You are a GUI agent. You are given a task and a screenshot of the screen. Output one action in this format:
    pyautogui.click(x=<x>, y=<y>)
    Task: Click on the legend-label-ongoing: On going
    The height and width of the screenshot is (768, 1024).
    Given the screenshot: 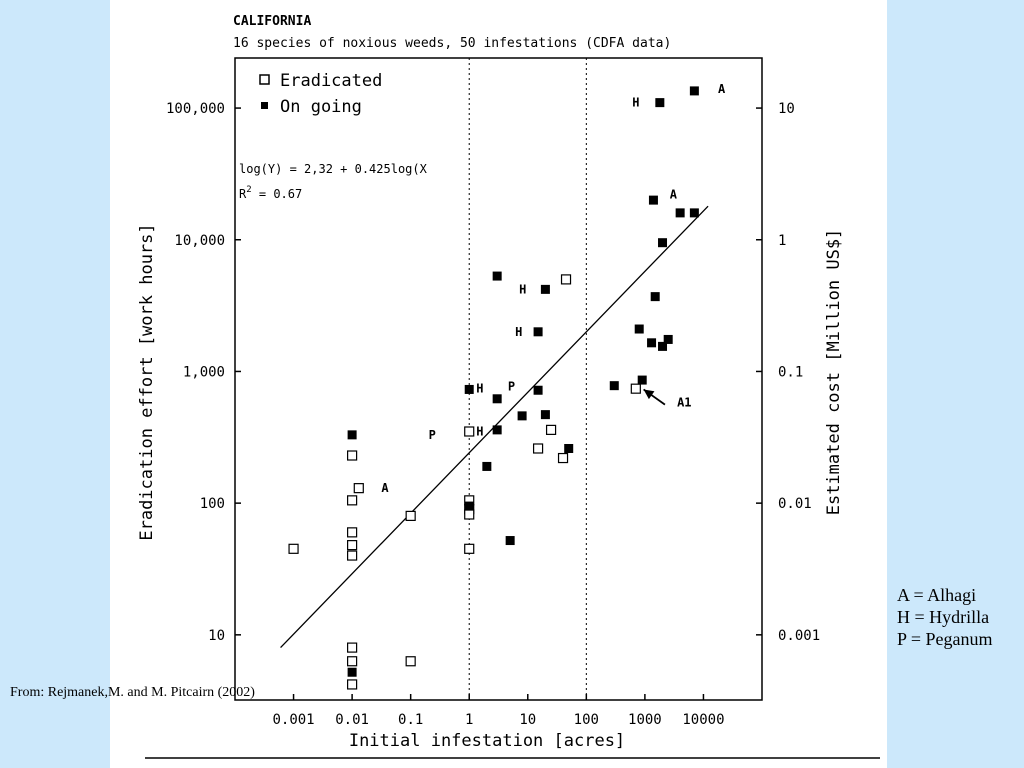 What is the action you would take?
    pyautogui.click(x=321, y=107)
    